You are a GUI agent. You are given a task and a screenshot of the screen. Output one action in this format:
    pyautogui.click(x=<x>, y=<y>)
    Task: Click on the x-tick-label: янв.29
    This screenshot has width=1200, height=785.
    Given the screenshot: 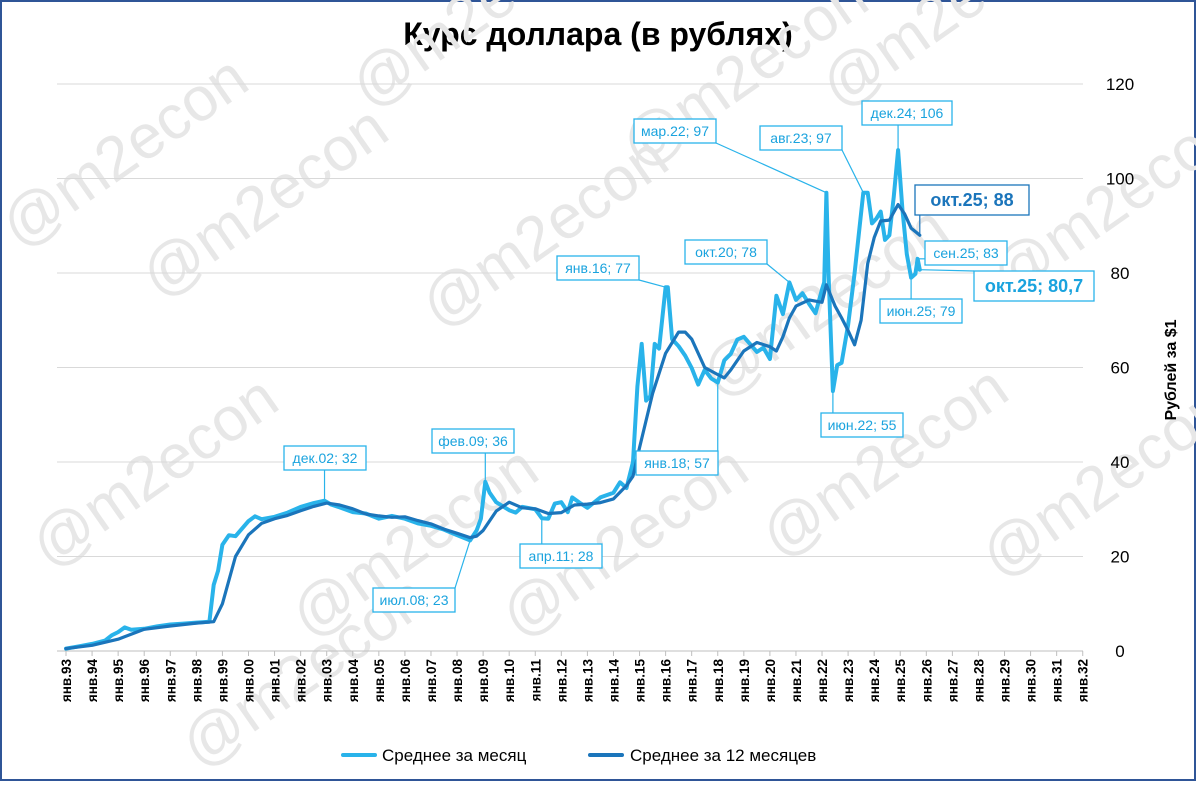 What is the action you would take?
    pyautogui.click(x=1005, y=680)
    